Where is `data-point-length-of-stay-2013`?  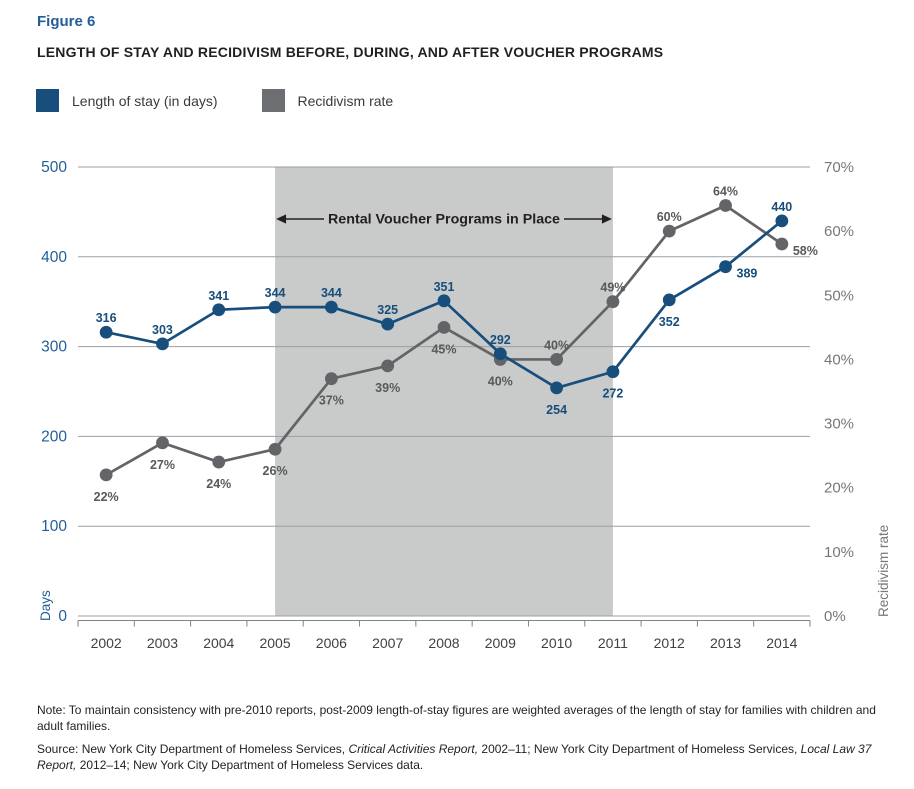 data-point-length-of-stay-2013 is located at coordinates (725, 267).